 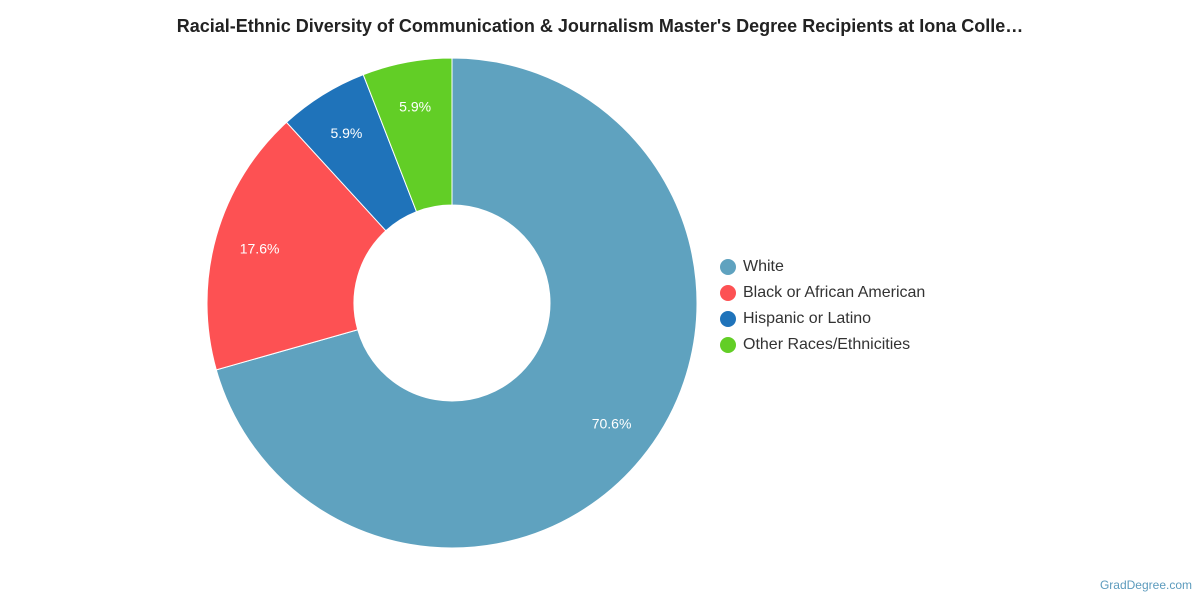 I want to click on legend-label: White, so click(x=763, y=266).